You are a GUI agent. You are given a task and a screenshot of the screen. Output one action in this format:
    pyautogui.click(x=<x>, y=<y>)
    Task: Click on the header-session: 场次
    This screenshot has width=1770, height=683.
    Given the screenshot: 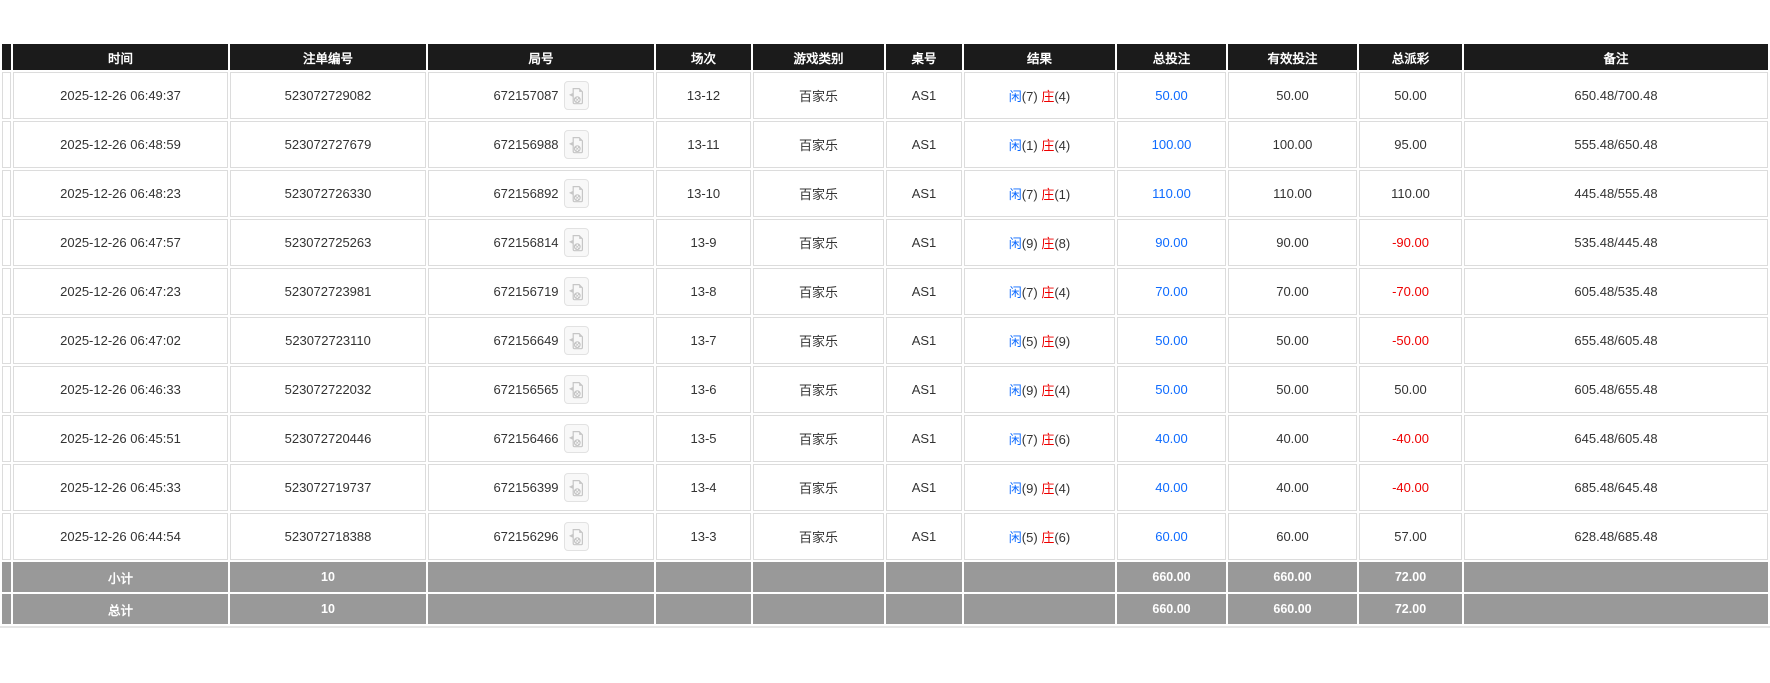 What is the action you would take?
    pyautogui.click(x=703, y=57)
    